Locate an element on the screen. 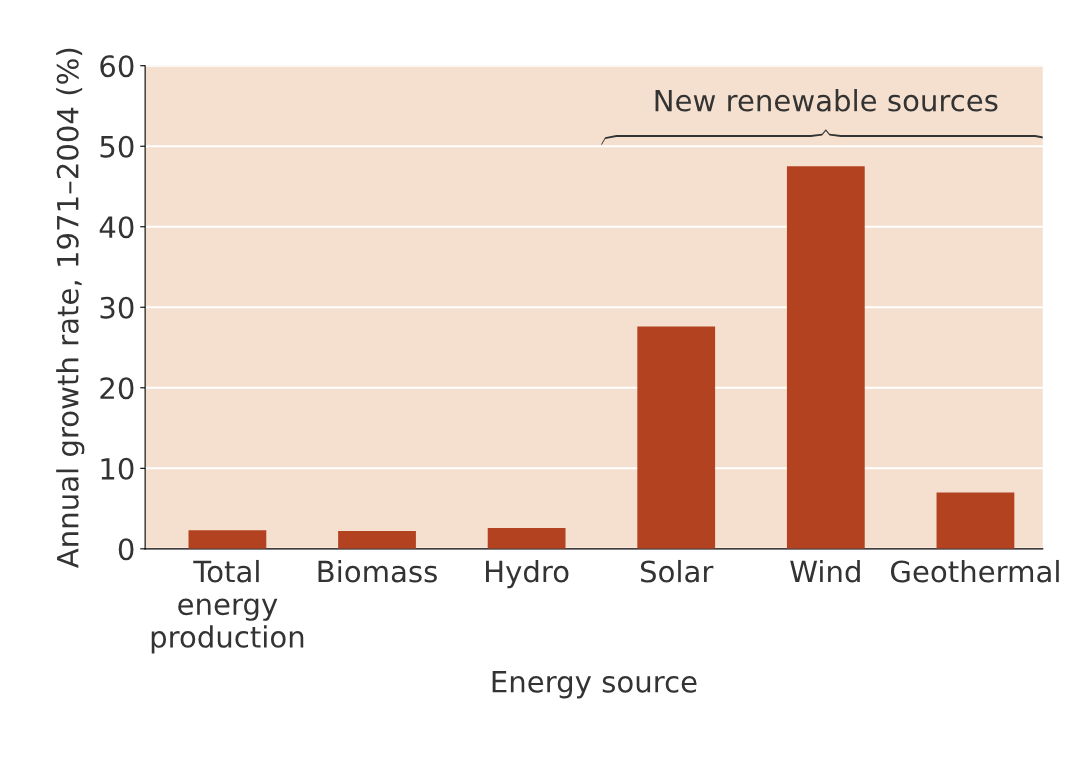 This screenshot has height=773, width=1075. y-tick-label: 40 is located at coordinates (116, 227).